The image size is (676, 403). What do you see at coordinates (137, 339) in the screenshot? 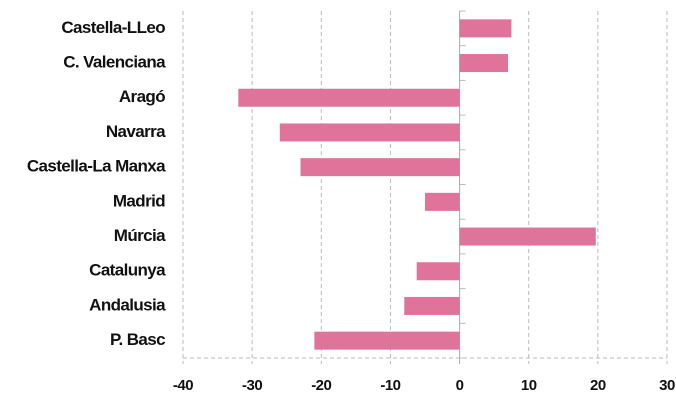
I see `y-tick-label: P. Basc` at bounding box center [137, 339].